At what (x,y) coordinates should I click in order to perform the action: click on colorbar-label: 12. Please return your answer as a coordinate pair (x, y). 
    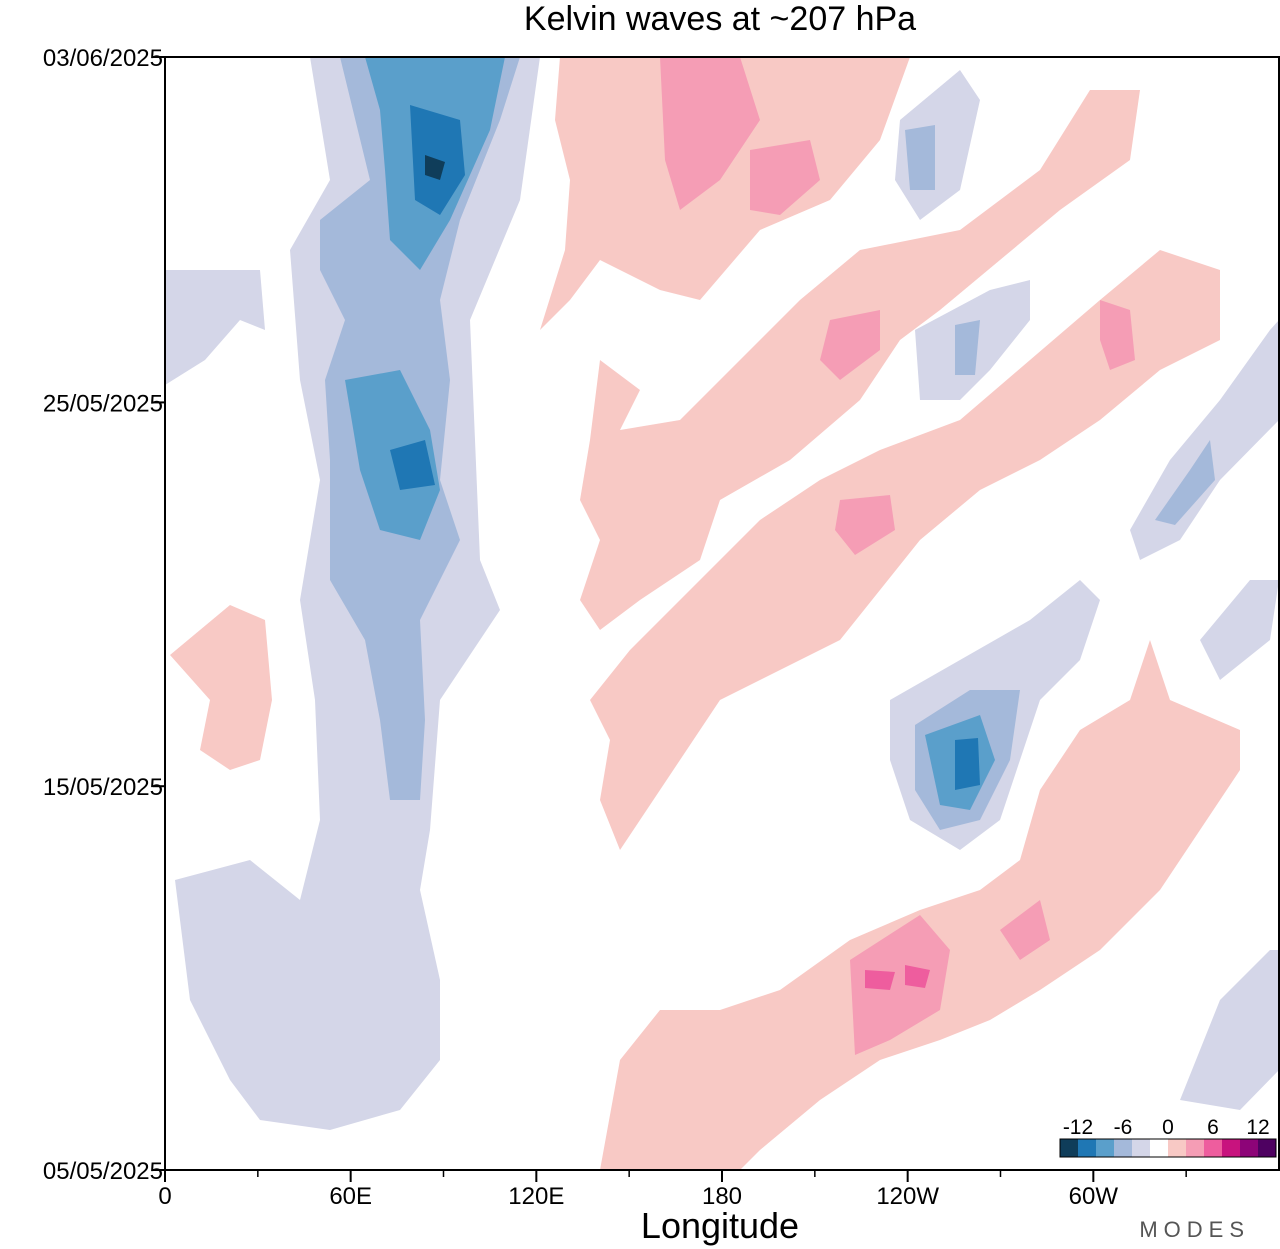
    Looking at the image, I should click on (1257, 1127).